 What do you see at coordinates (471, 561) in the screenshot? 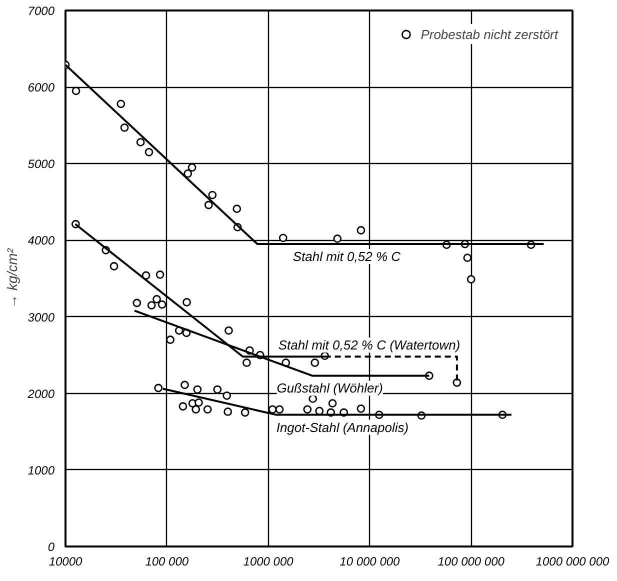
I see `x-tick-label: 100 000 000` at bounding box center [471, 561].